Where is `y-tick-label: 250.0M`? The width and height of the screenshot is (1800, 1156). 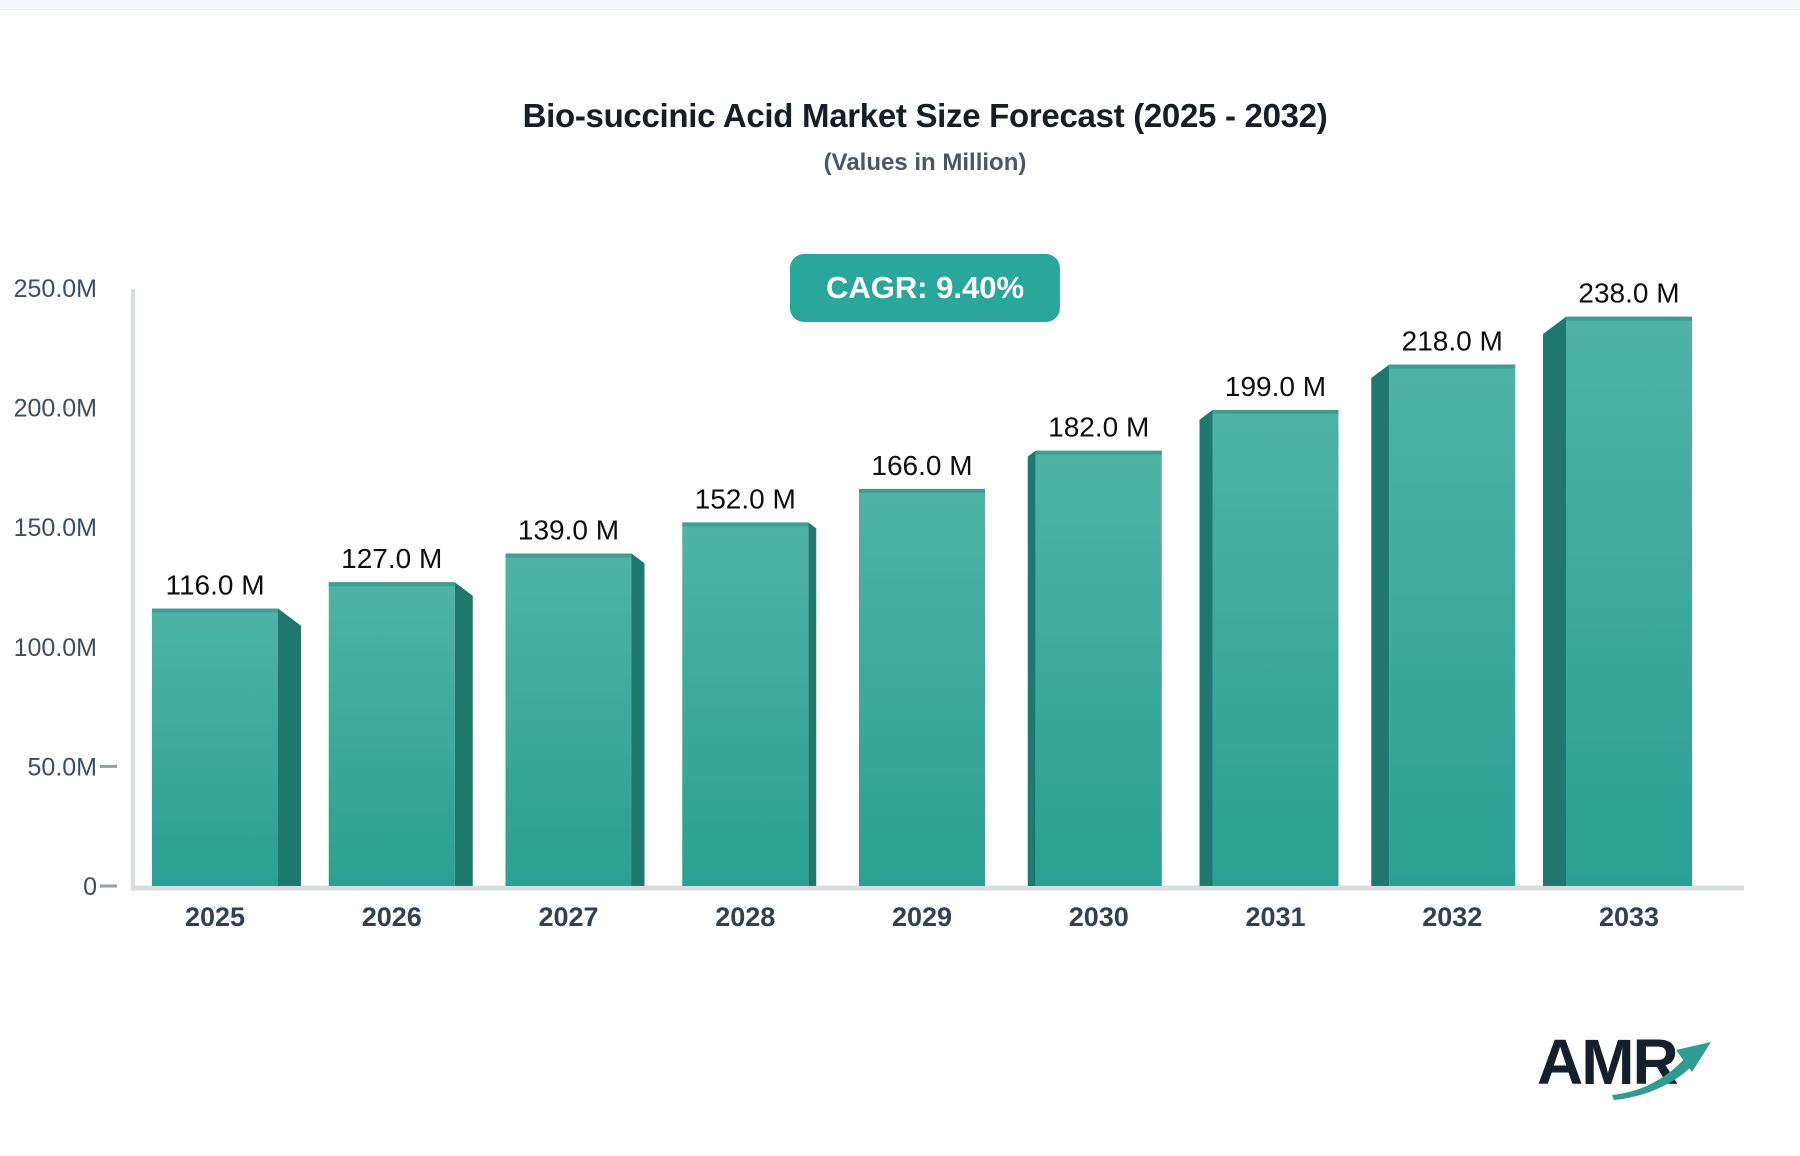 y-tick-label: 250.0M is located at coordinates (55, 289).